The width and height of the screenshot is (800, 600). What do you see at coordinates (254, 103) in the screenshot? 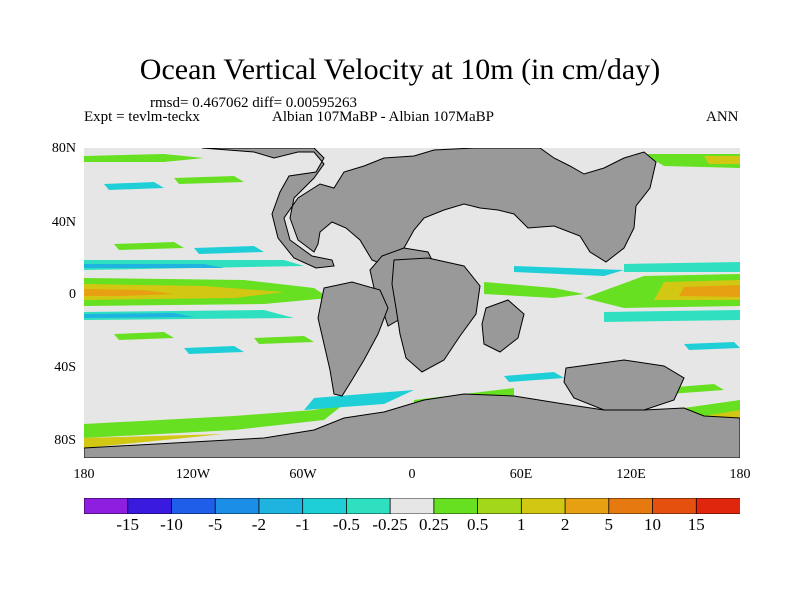
I see `stats-line: rmsd= 0.467062 diff= 0.00595263` at bounding box center [254, 103].